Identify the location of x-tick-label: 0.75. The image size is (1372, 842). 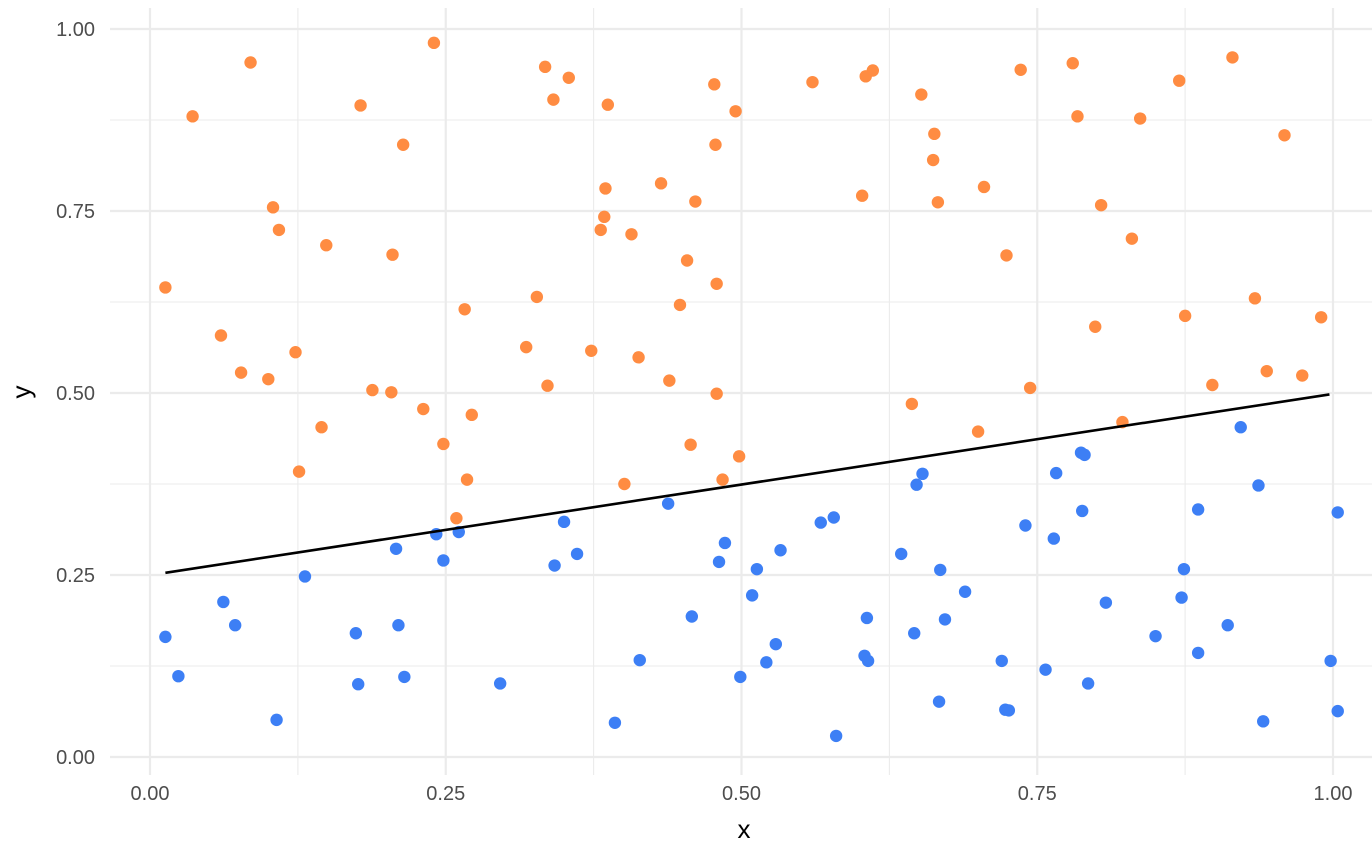
(1037, 794).